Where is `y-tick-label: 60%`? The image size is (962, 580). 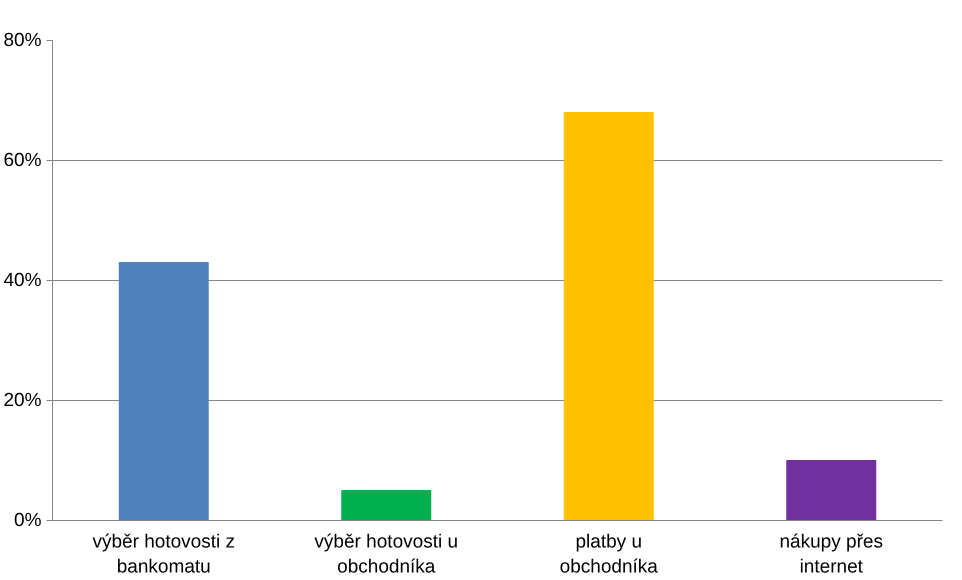 y-tick-label: 60% is located at coordinates (22, 160).